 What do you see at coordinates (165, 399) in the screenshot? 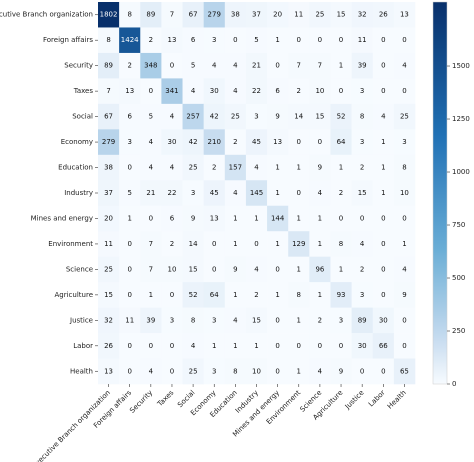
I see `column-label: Taxes` at bounding box center [165, 399].